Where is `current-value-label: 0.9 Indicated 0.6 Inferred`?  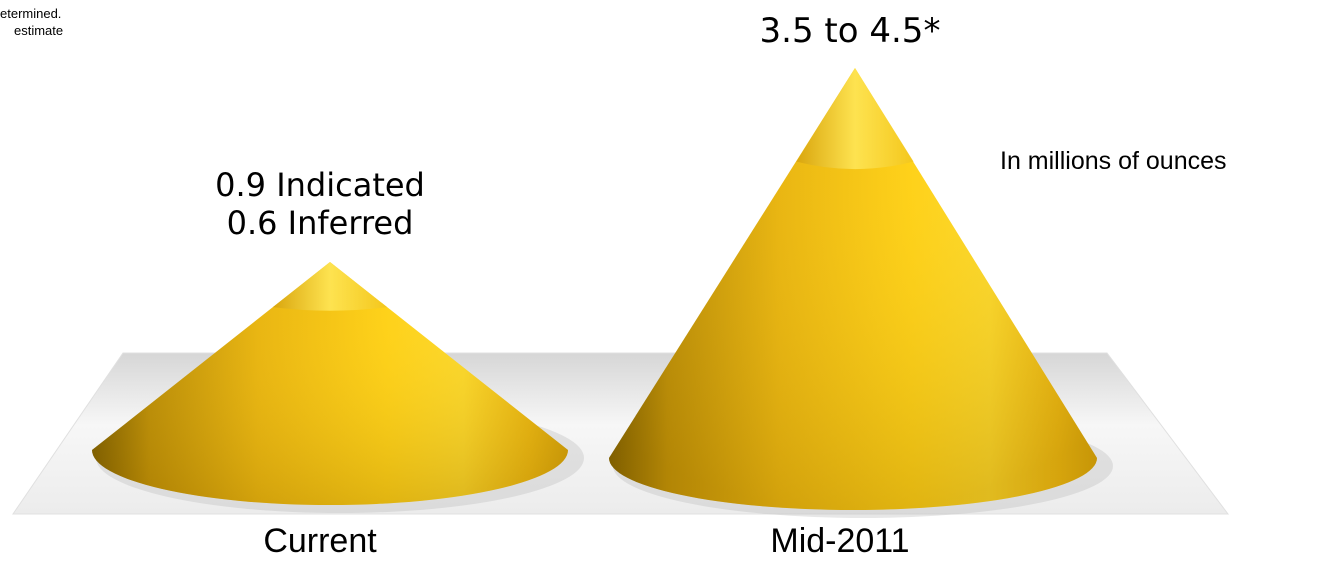 current-value-label: 0.9 Indicated 0.6 Inferred is located at coordinates (320, 204).